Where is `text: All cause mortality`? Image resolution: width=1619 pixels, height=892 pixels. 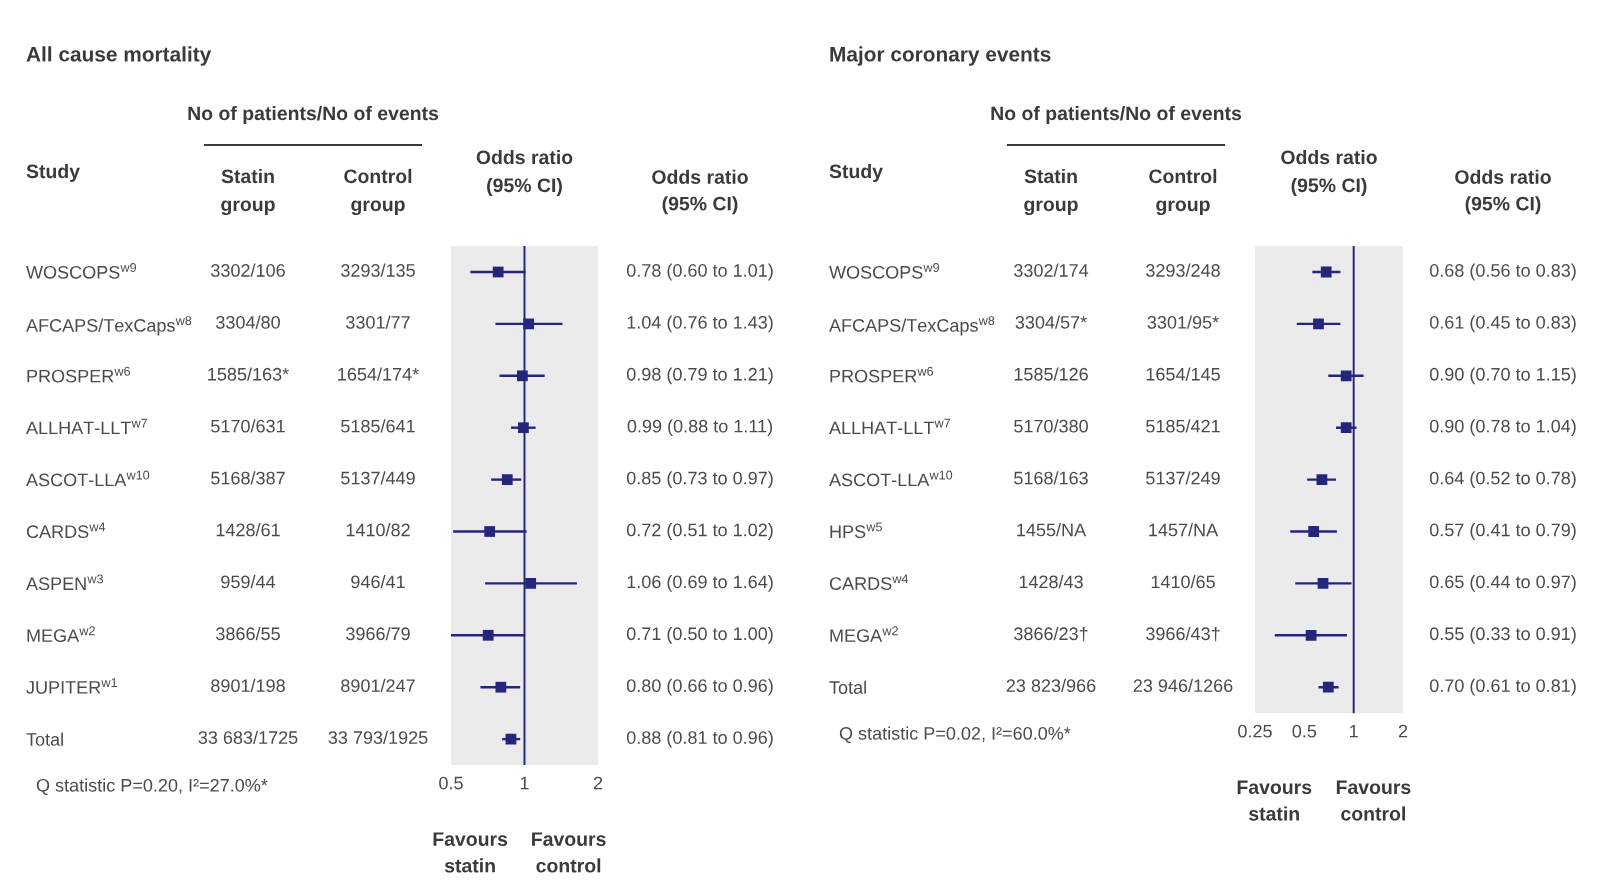 text: All cause mortality is located at coordinates (119, 56).